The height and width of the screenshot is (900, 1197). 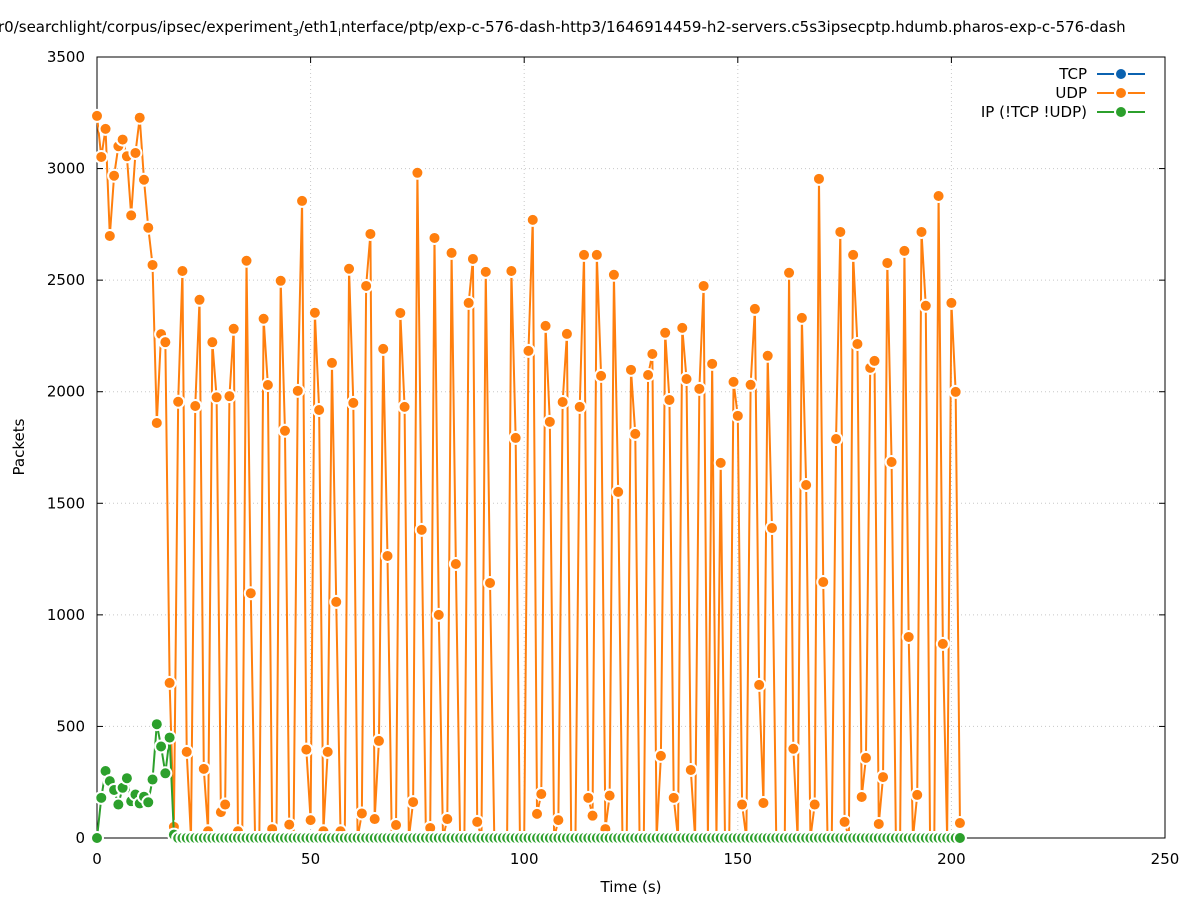 What do you see at coordinates (66, 280) in the screenshot?
I see `y-tick-label: 2500` at bounding box center [66, 280].